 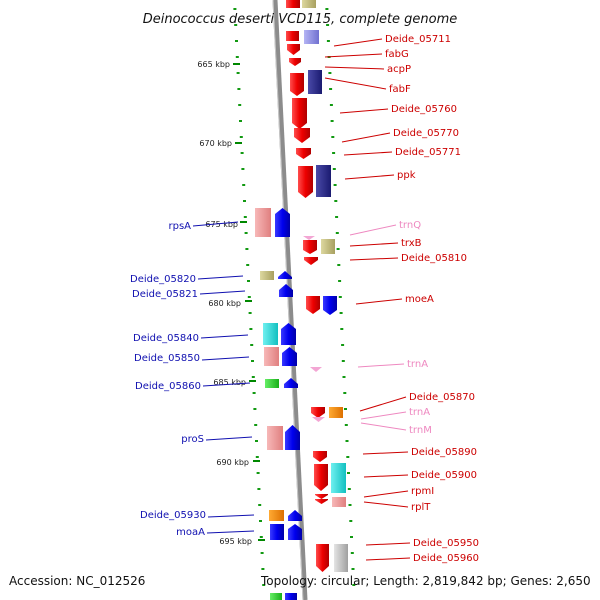 I want to click on gene-label: trnQ, so click(x=410, y=225).